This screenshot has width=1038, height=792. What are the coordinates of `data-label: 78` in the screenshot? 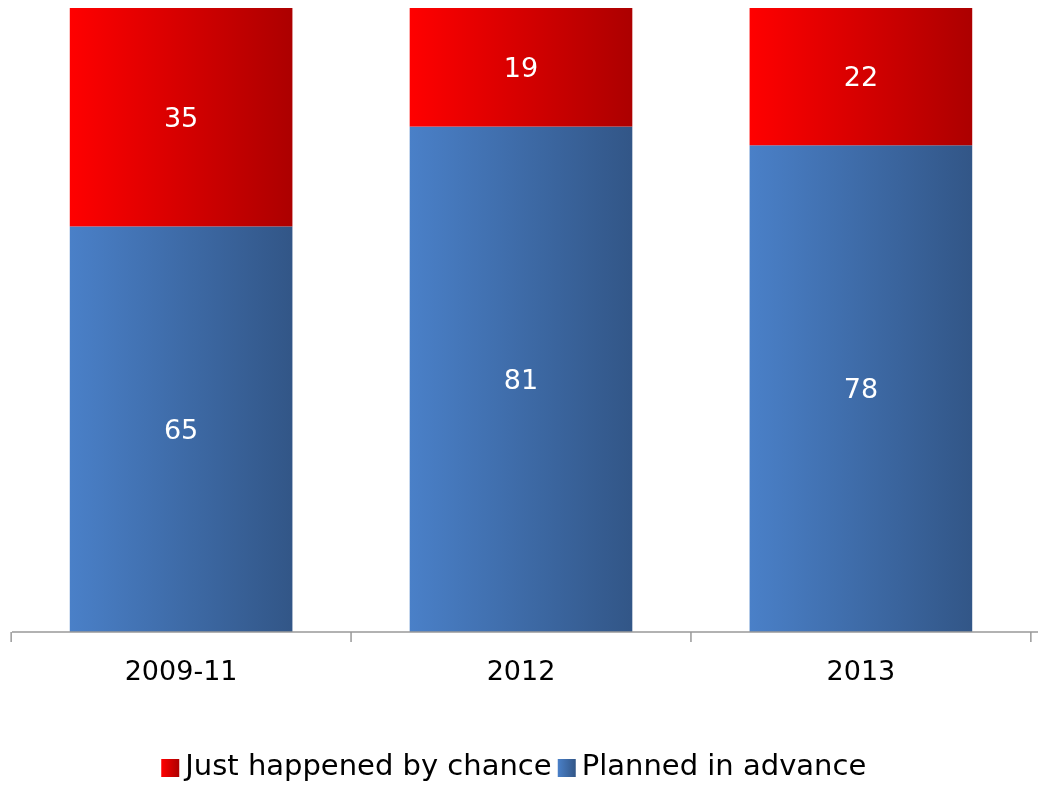 It's located at (861, 389).